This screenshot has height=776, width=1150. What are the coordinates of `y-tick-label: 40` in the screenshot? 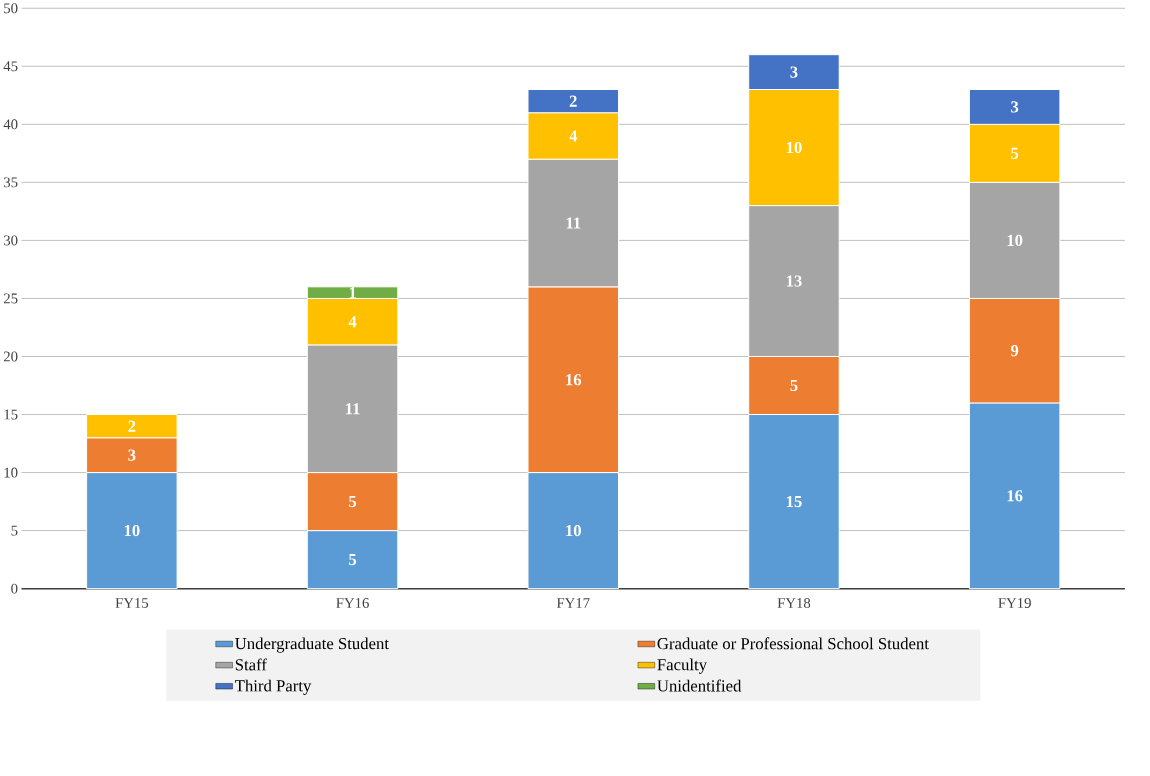 It's located at (10, 124).